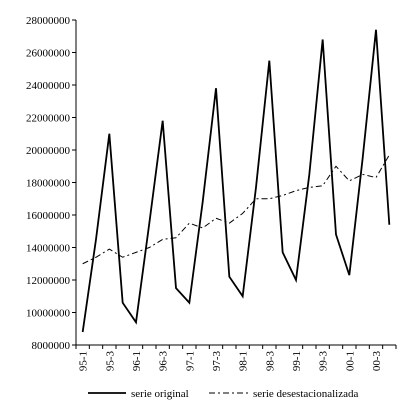  Describe the element at coordinates (48, 216) in the screenshot. I see `y-tick-label: 16000000` at that location.